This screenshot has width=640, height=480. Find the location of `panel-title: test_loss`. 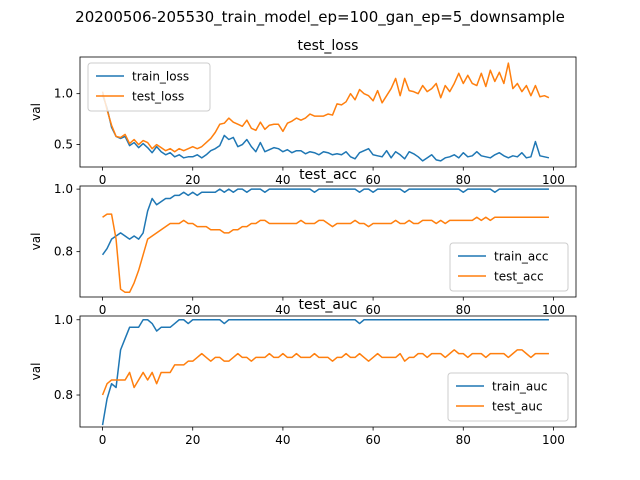

panel-title: test_loss is located at coordinates (328, 46).